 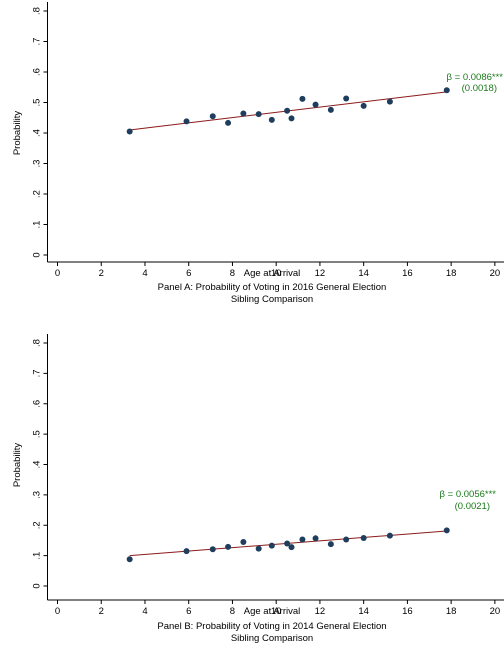 I want to click on panel-a-x-tick-label: 4, so click(x=144, y=273).